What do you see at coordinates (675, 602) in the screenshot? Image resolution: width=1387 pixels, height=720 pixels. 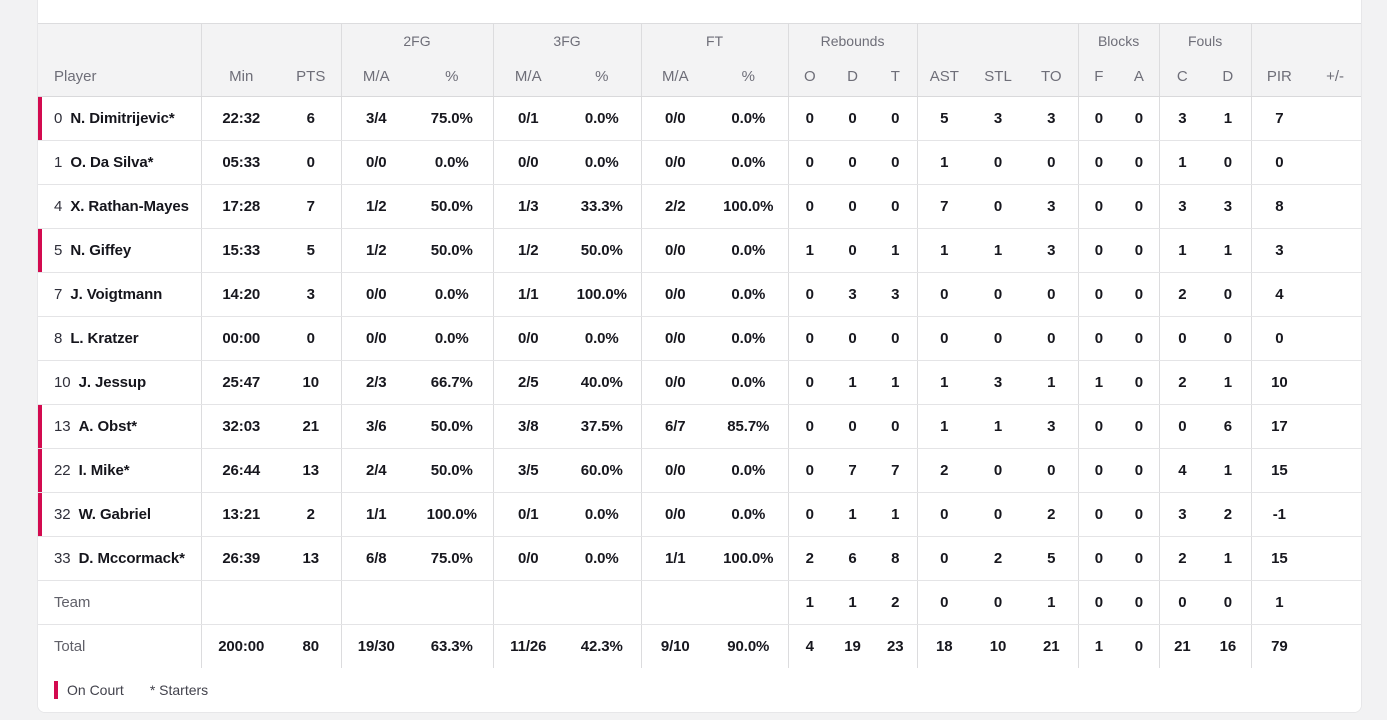 I see `stat-ft-ma` at bounding box center [675, 602].